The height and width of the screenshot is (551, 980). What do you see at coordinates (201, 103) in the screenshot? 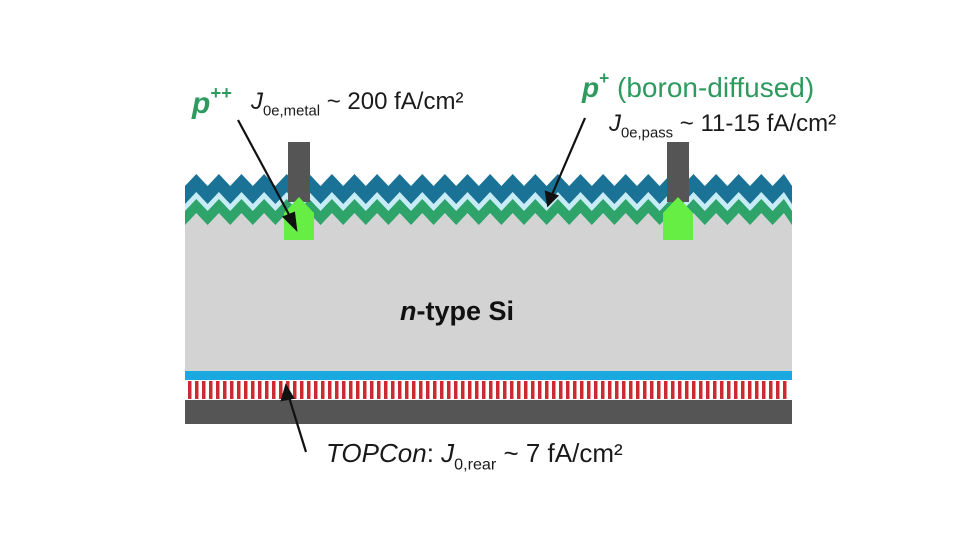
I see `p-plusplus-base: p` at bounding box center [201, 103].